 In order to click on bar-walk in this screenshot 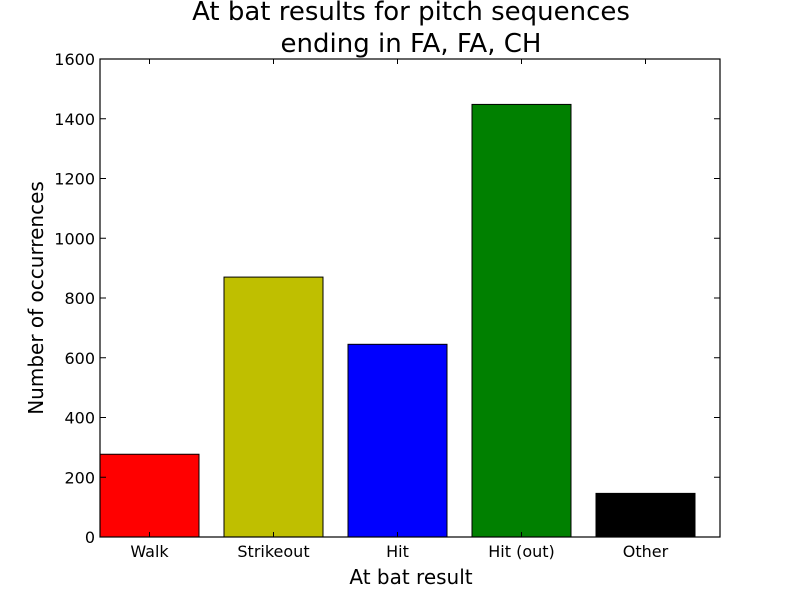, I will do `click(149, 495)`.